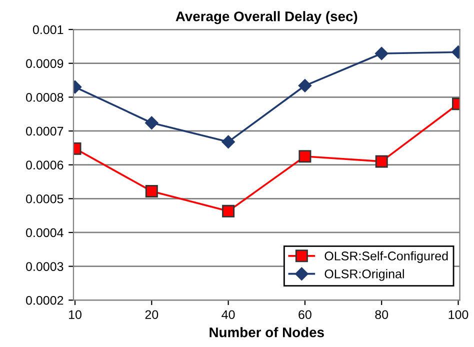 The width and height of the screenshot is (474, 347). Describe the element at coordinates (45, 199) in the screenshot. I see `y-tick-label: 0.0005` at that location.